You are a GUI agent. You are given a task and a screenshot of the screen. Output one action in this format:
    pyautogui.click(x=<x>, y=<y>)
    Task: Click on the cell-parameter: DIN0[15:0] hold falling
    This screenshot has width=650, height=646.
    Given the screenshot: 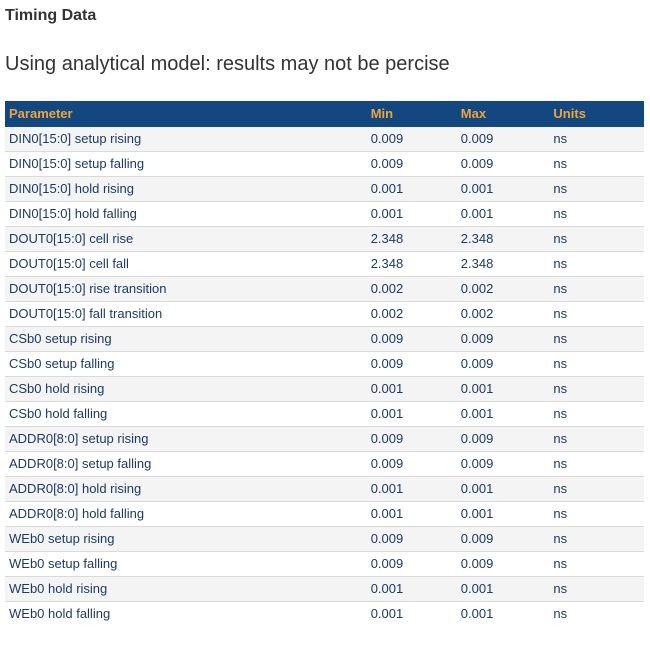 What is the action you would take?
    pyautogui.click(x=186, y=214)
    